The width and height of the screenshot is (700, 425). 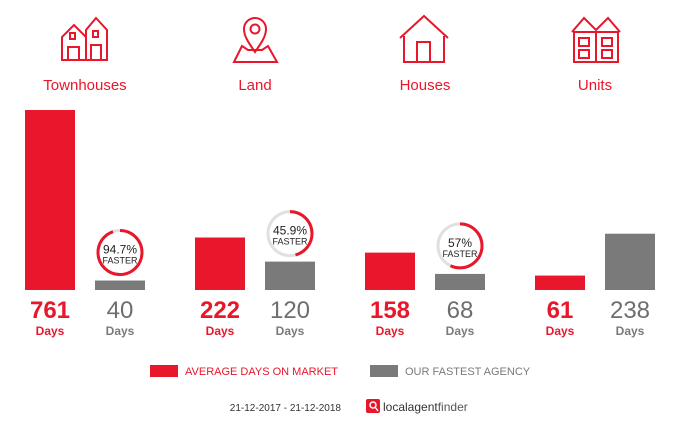 I want to click on bar-average-land, so click(x=220, y=263).